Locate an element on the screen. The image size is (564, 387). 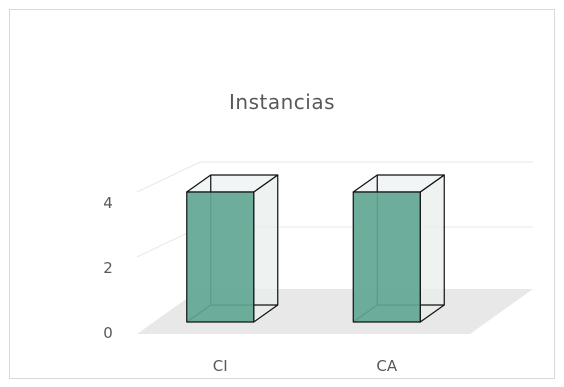
y-tick-label: 0 is located at coordinates (108, 333).